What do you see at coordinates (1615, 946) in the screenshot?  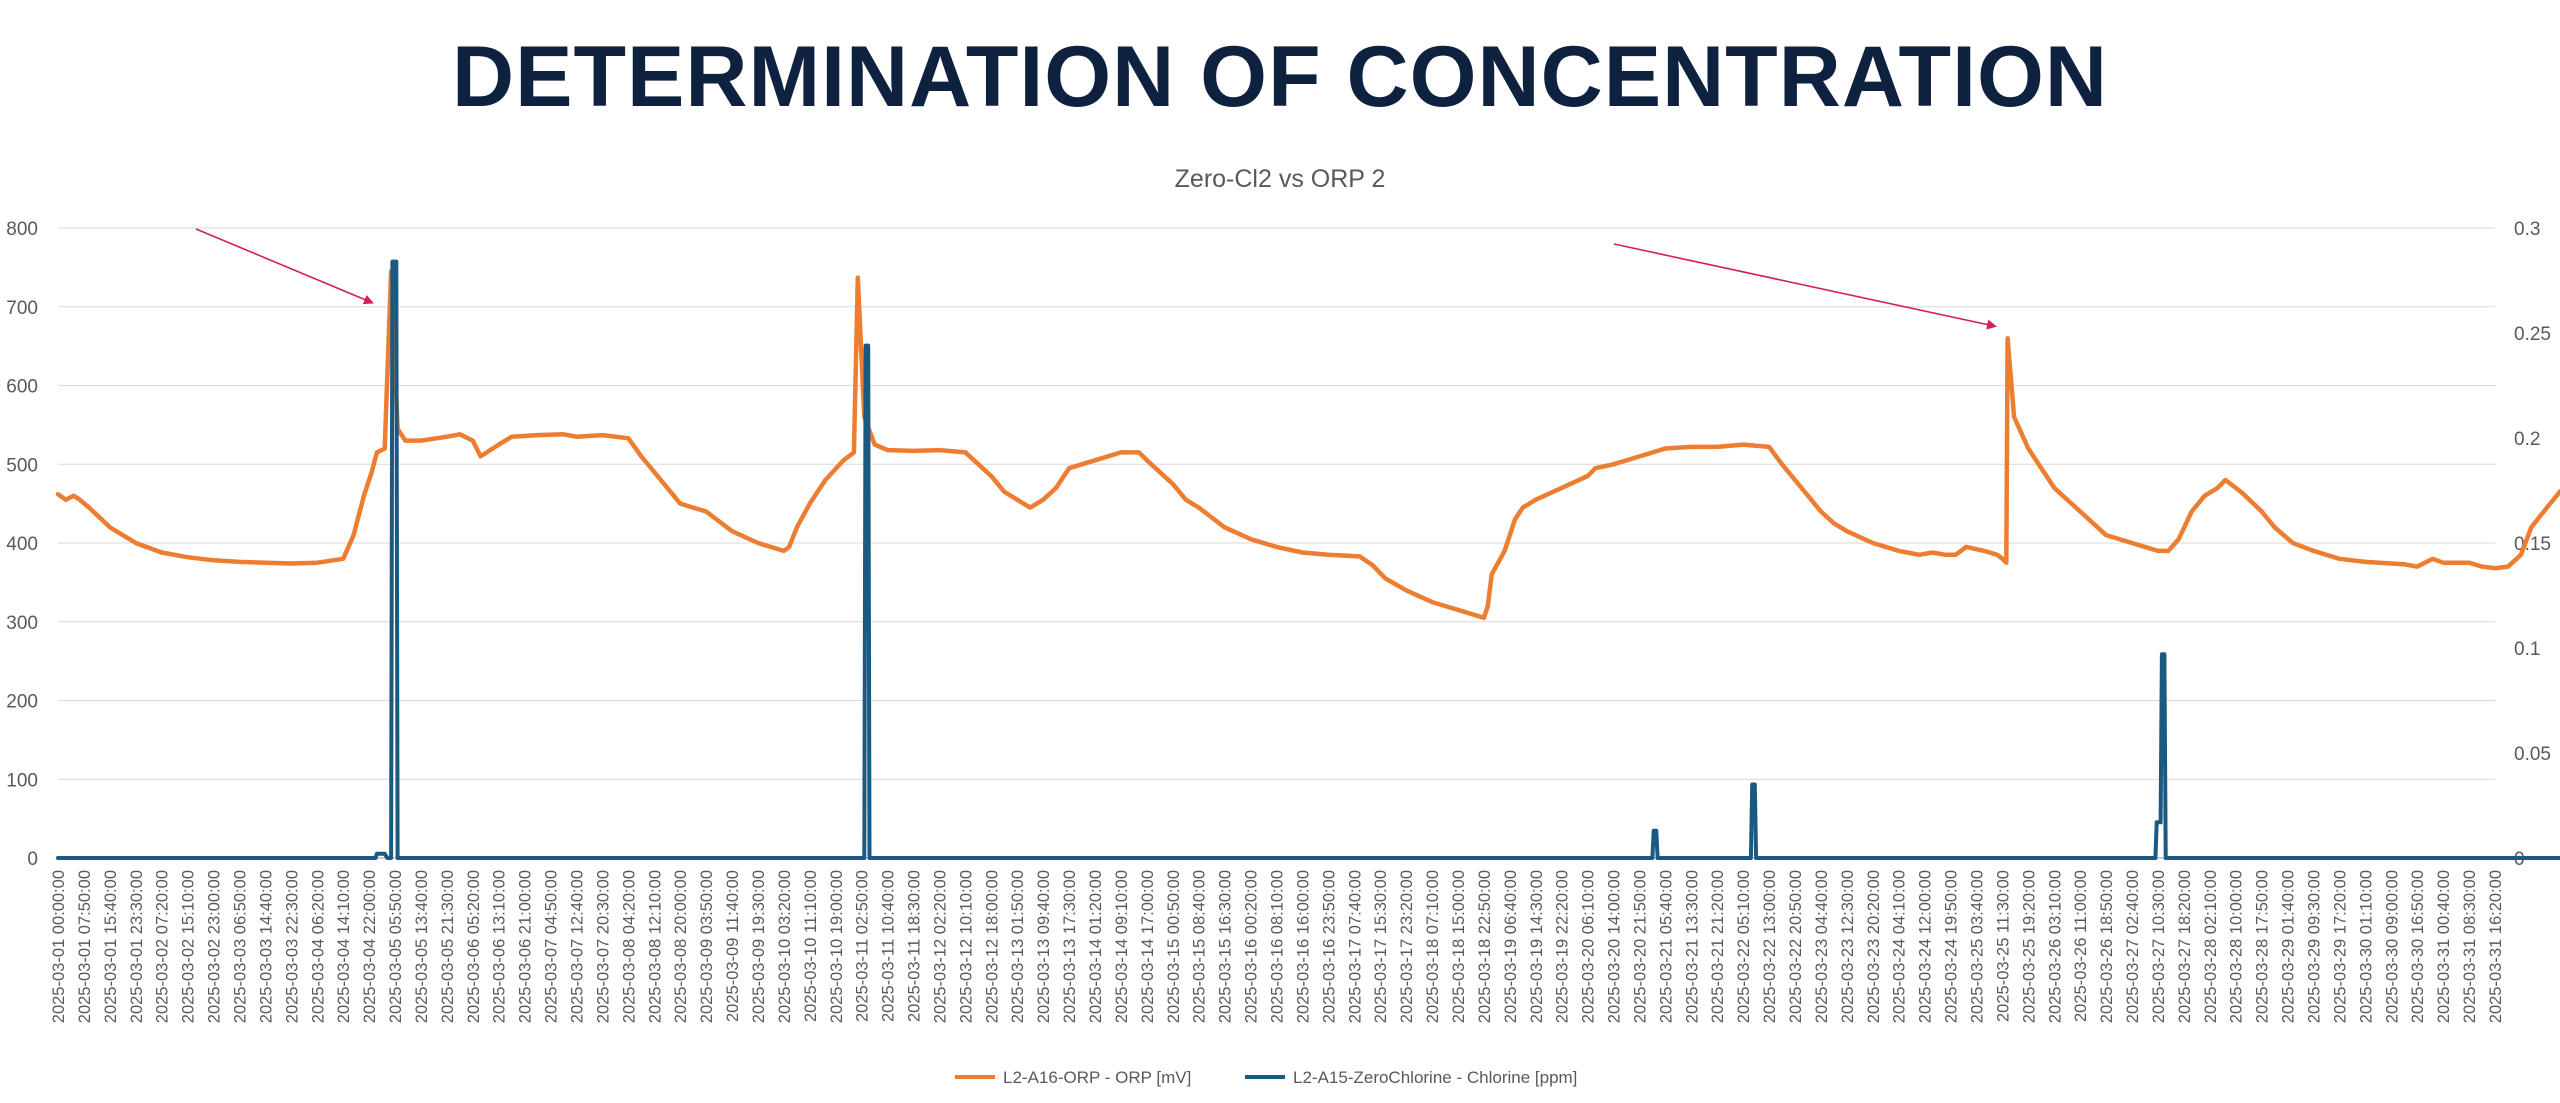 I see `x-axis-tick-label: 2025-03-20 14:00:00` at bounding box center [1615, 946].